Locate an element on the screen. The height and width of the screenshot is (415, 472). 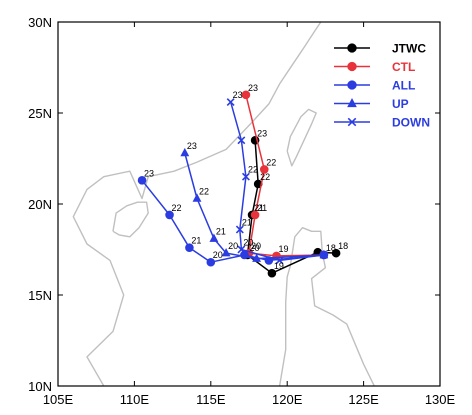
x-tick-label-5: 130E is located at coordinates (440, 399).